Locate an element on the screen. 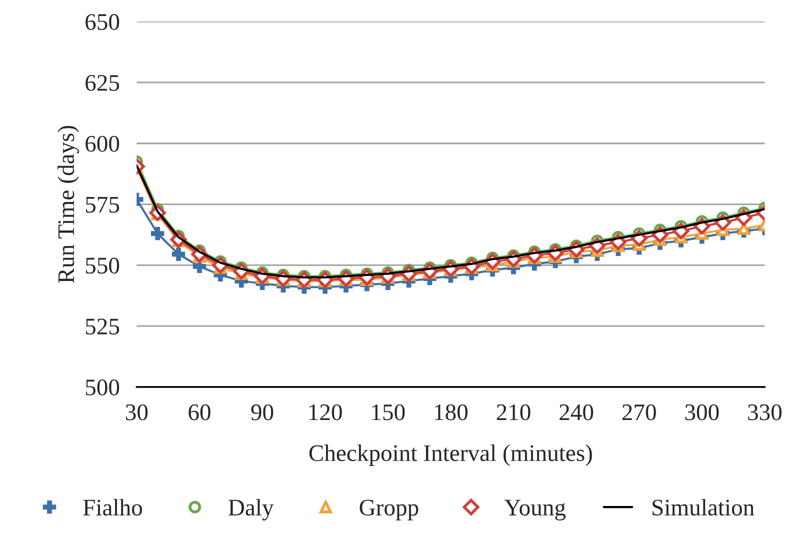 The height and width of the screenshot is (539, 790). x-tick-label: 240 is located at coordinates (577, 412).